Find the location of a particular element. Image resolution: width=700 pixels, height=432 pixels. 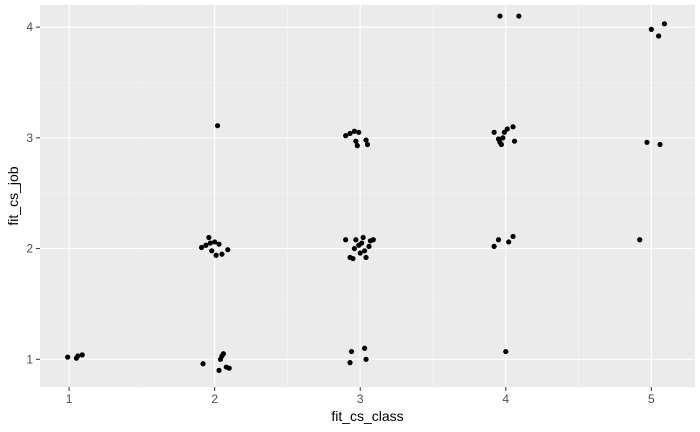

x-axis-title: fit_cs_class is located at coordinates (367, 416).